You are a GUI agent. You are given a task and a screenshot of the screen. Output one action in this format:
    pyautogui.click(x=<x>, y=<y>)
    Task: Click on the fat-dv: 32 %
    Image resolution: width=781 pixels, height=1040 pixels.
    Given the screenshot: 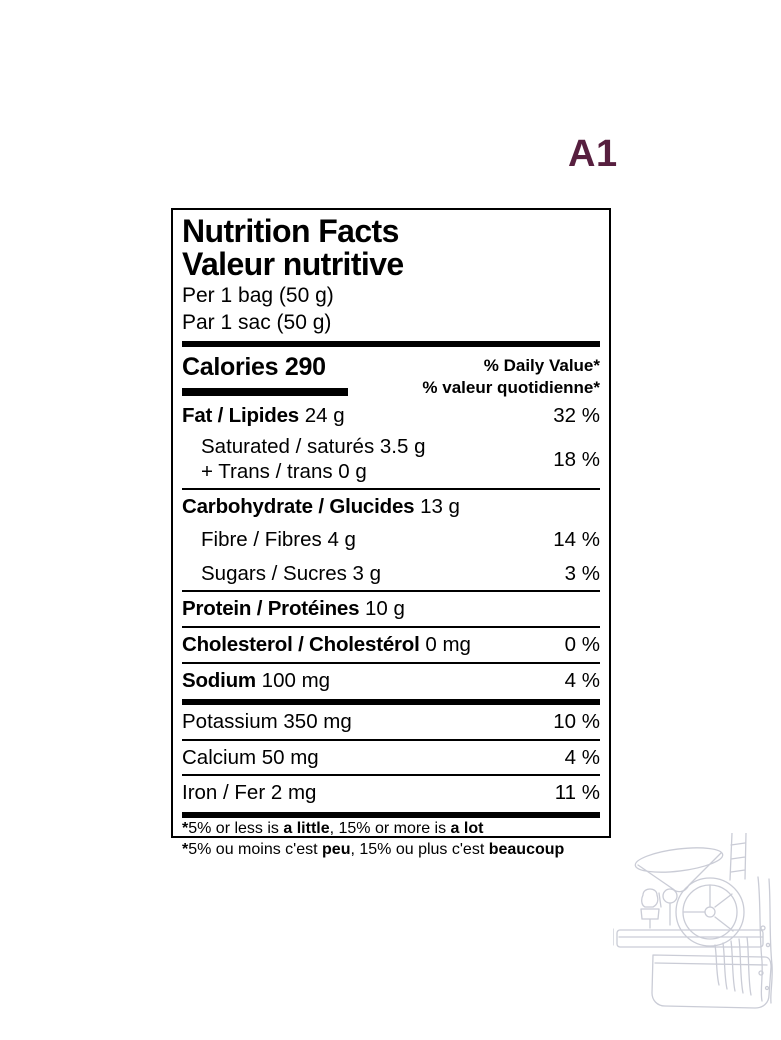 What is the action you would take?
    pyautogui.click(x=576, y=415)
    